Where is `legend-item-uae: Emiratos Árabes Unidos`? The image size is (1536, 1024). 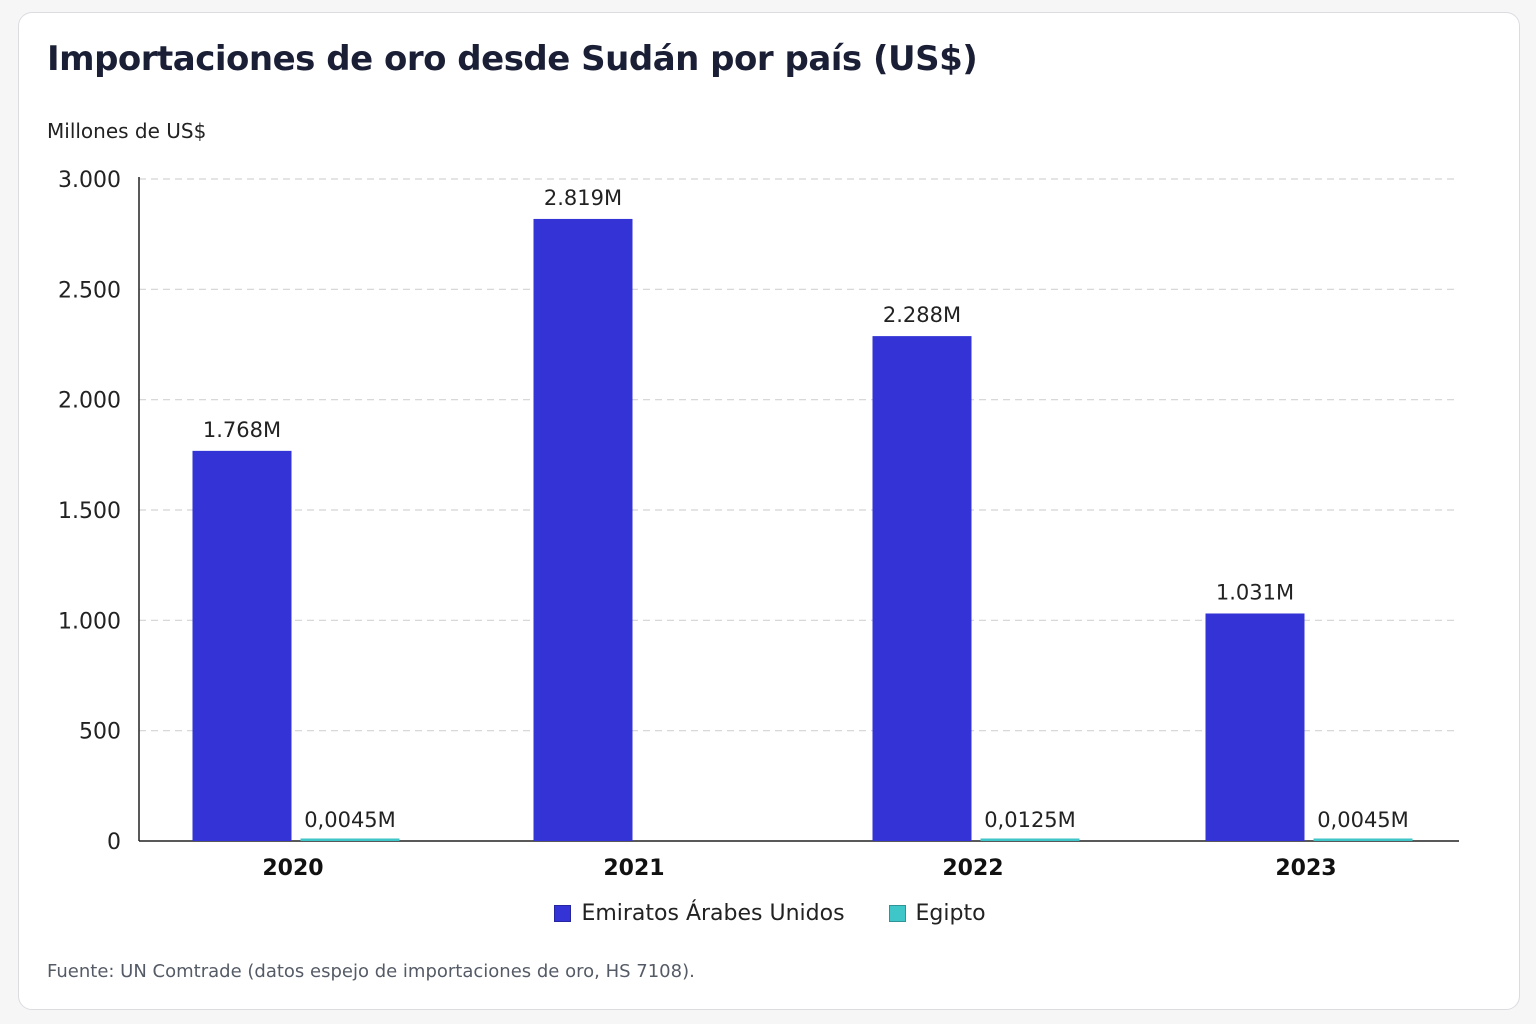 legend-item-uae: Emiratos Árabes Unidos is located at coordinates (699, 913).